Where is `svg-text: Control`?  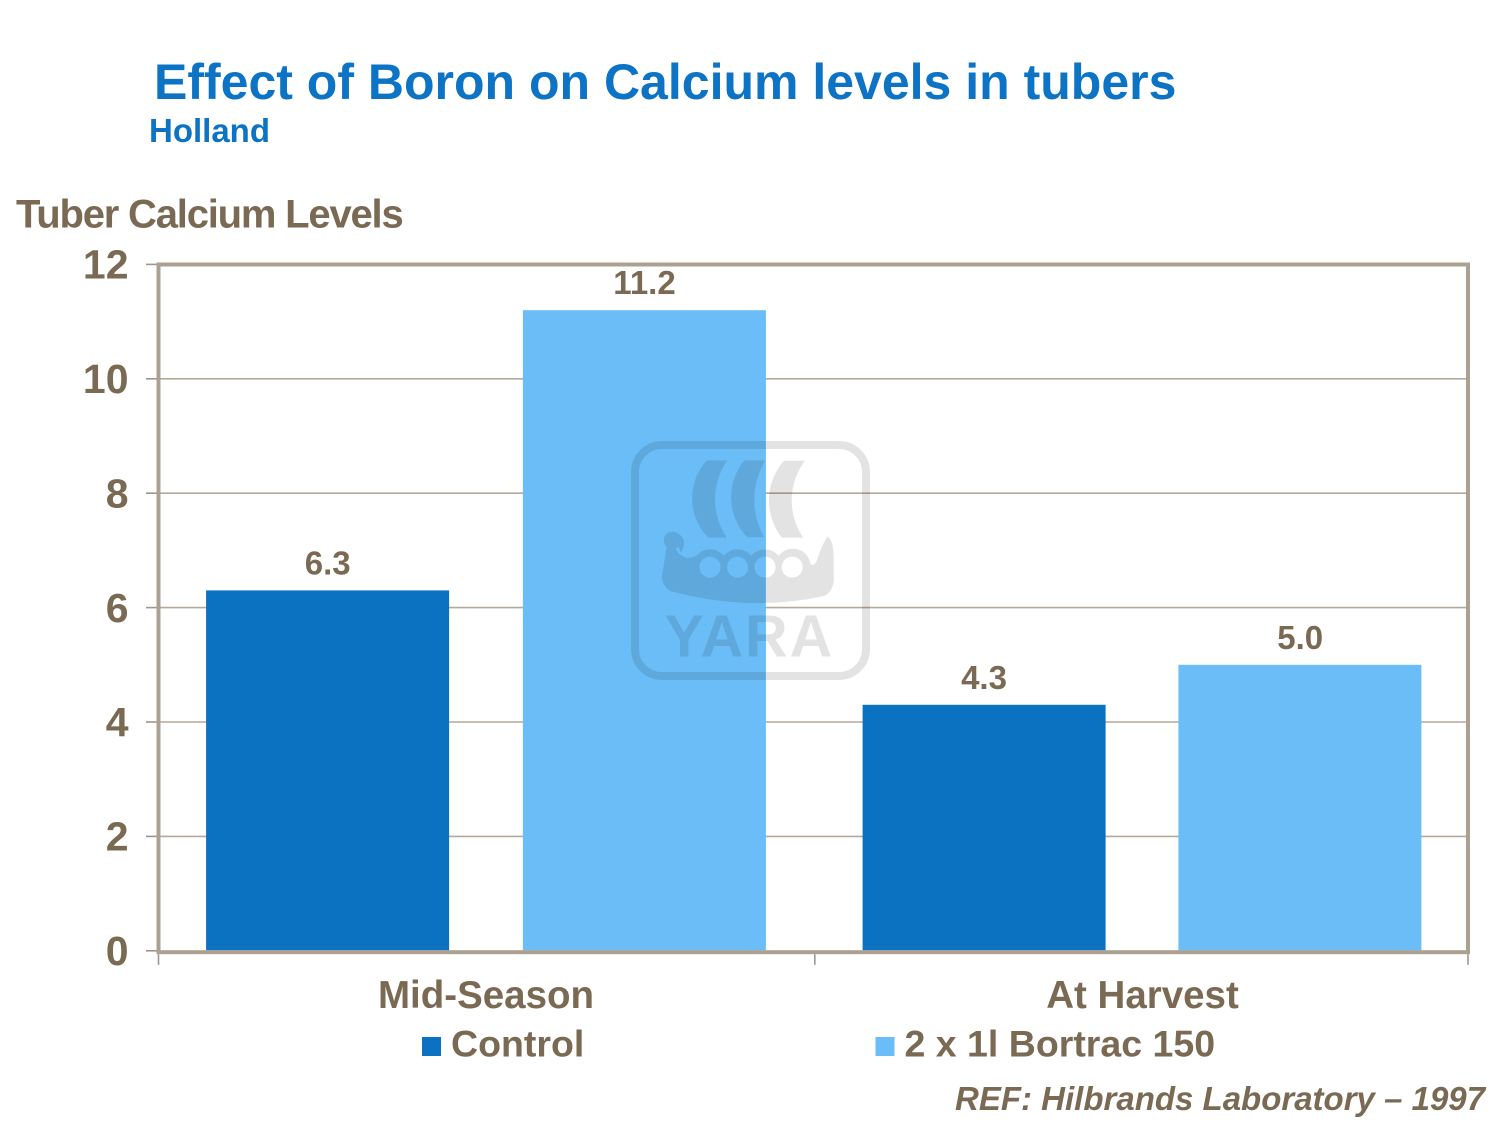
svg-text: Control is located at coordinates (517, 1044).